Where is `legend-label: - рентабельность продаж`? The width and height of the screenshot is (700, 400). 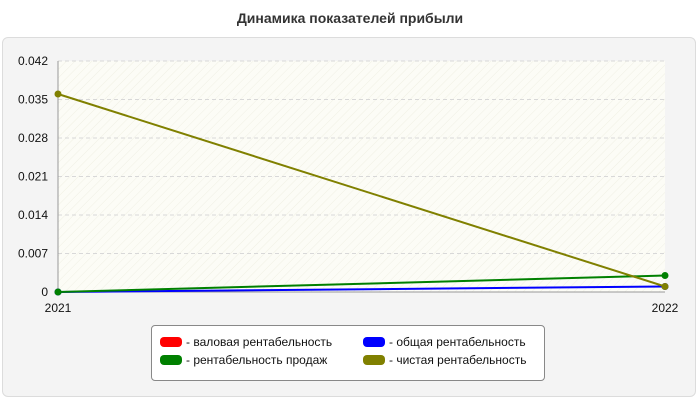
legend-label: - рентабельность продаж is located at coordinates (257, 360).